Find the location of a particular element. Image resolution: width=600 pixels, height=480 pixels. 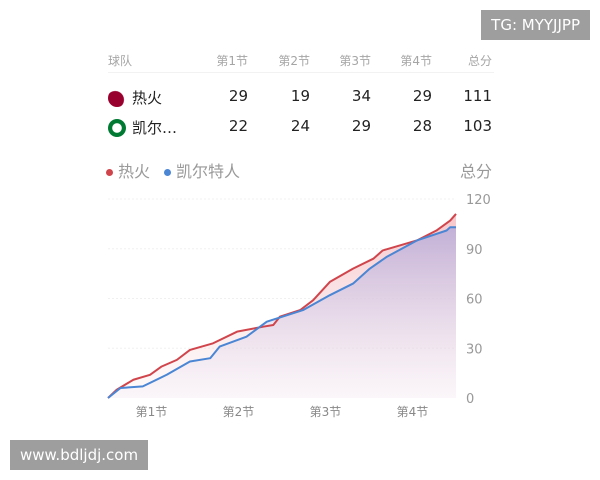

watermark-tg: TG: MYYJJPP is located at coordinates (535, 25).